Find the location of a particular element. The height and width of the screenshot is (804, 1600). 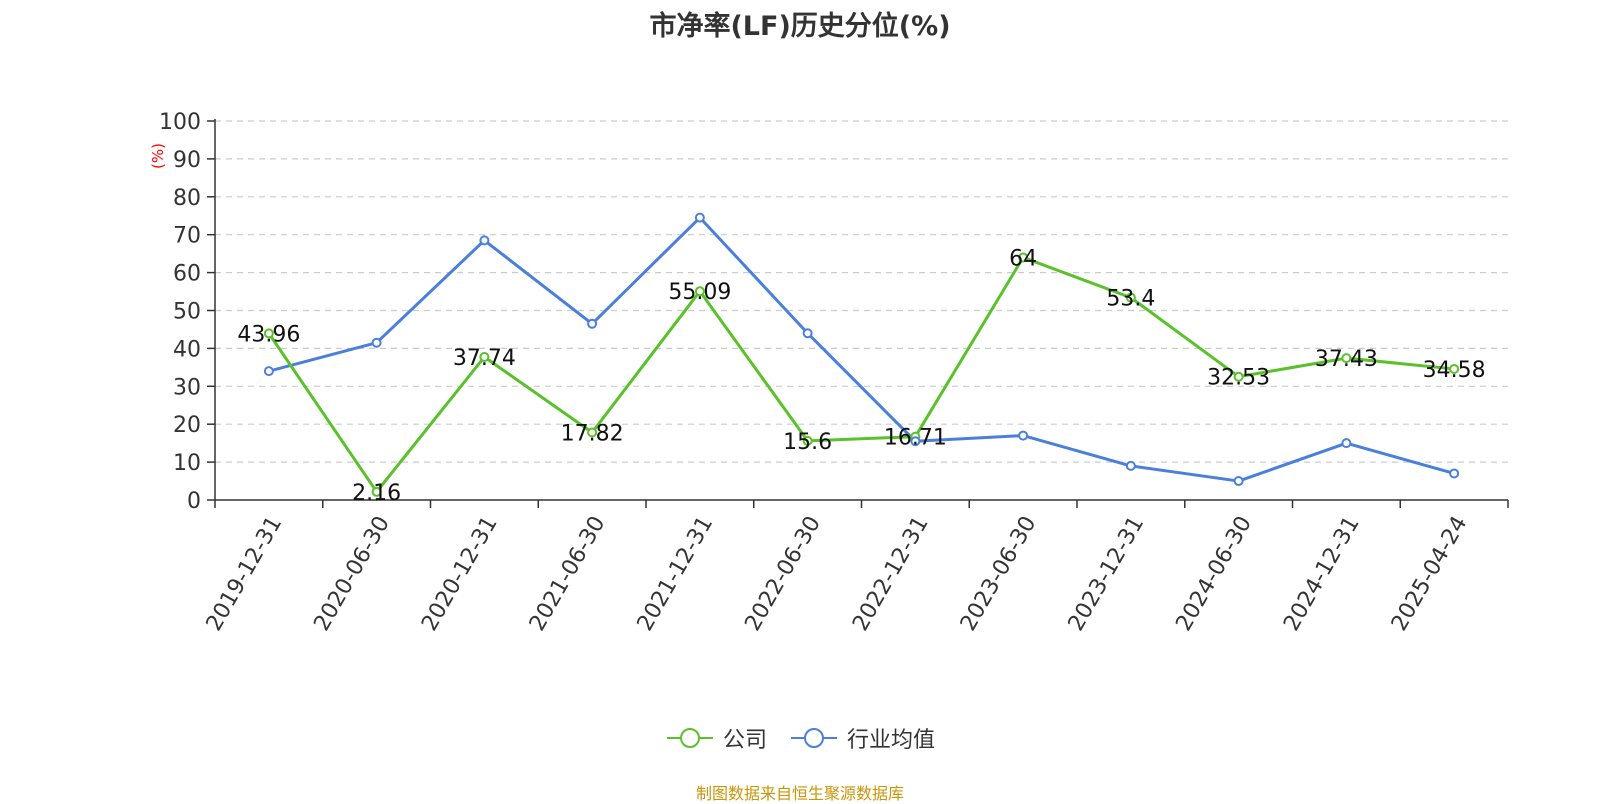

x-tick-label: 2023-12-31 is located at coordinates (1107, 573).